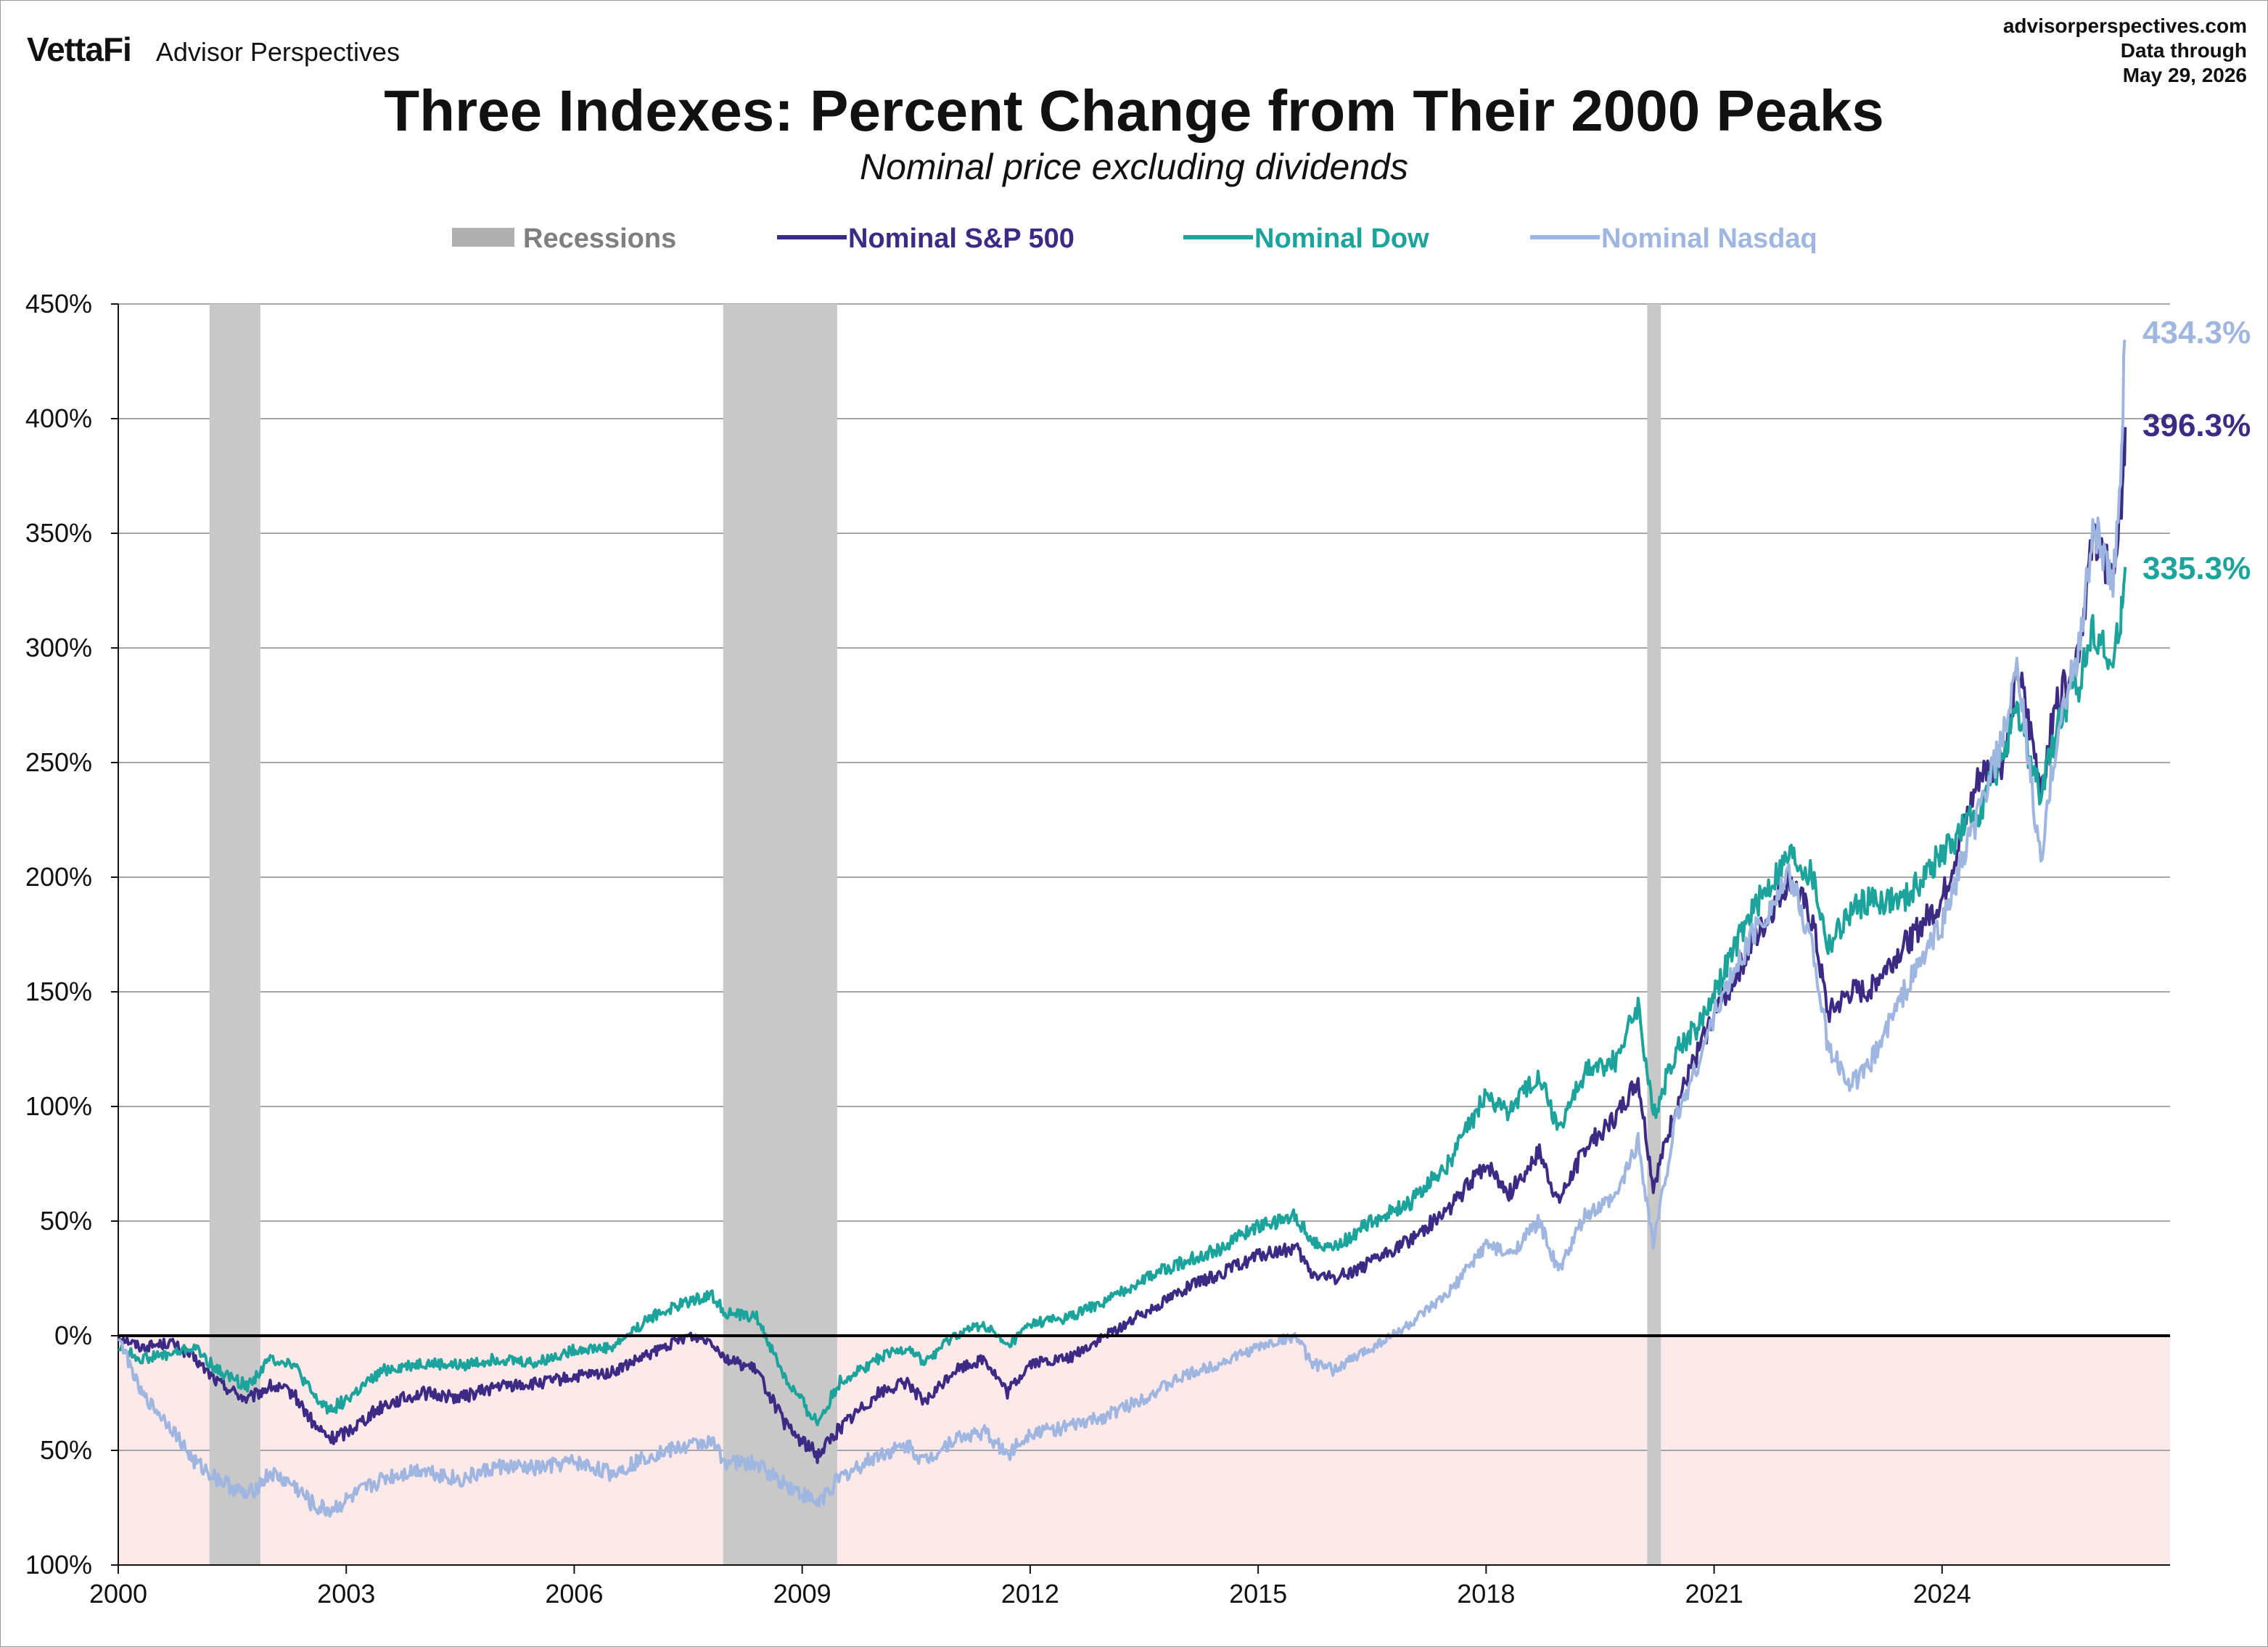  I want to click on end-label: 434.3%, so click(2197, 332).